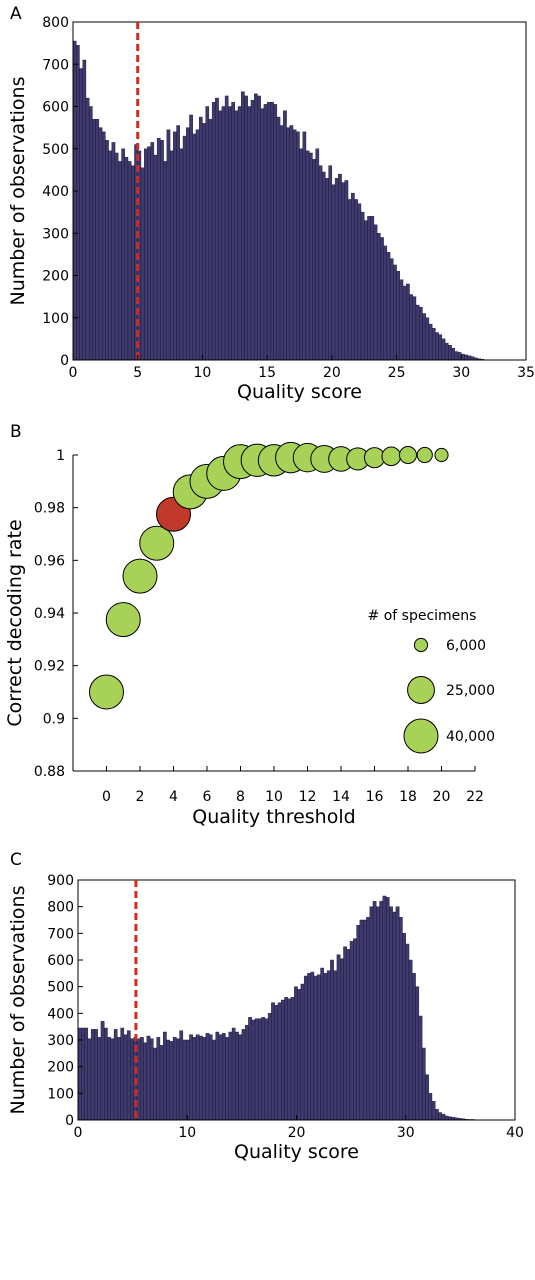  Describe the element at coordinates (273, 817) in the screenshot. I see `x-axis-label-b: Quality threshold` at that location.